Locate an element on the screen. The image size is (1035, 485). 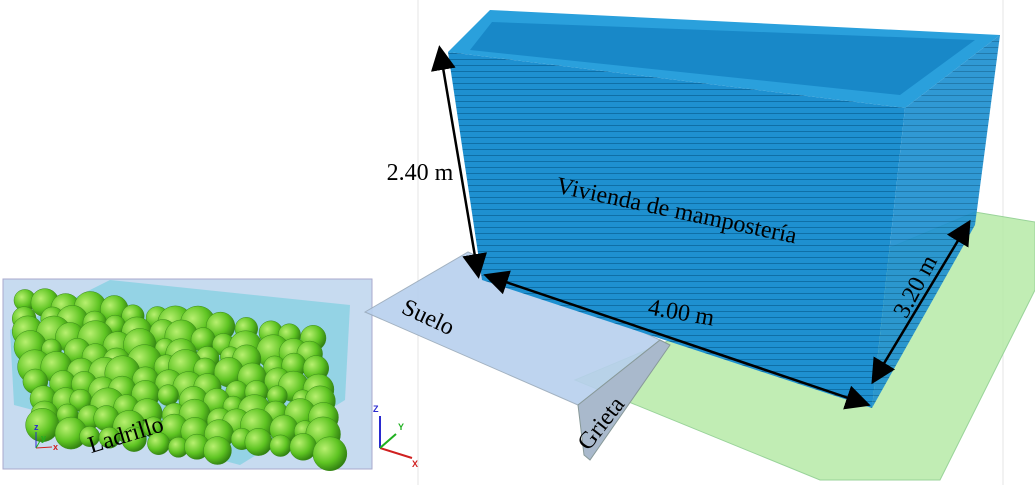
axis-label: Z is located at coordinates (376, 409).